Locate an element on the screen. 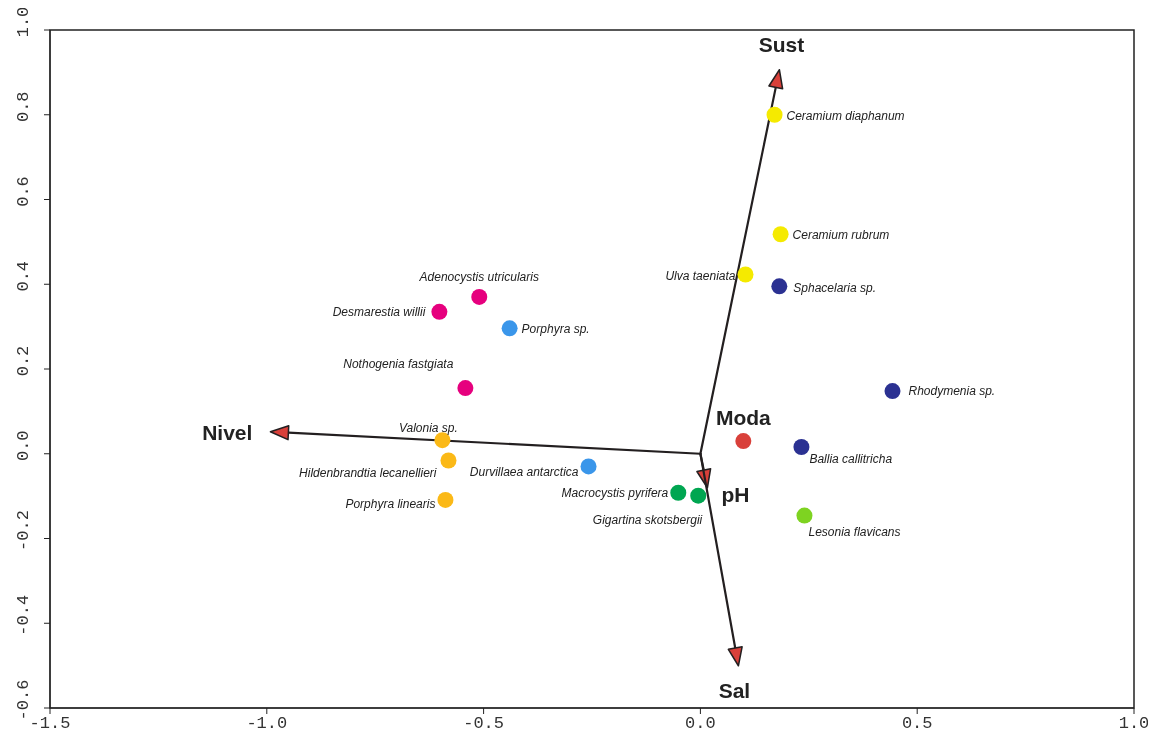  y-tick-label: -0.4 is located at coordinates (23, 615).